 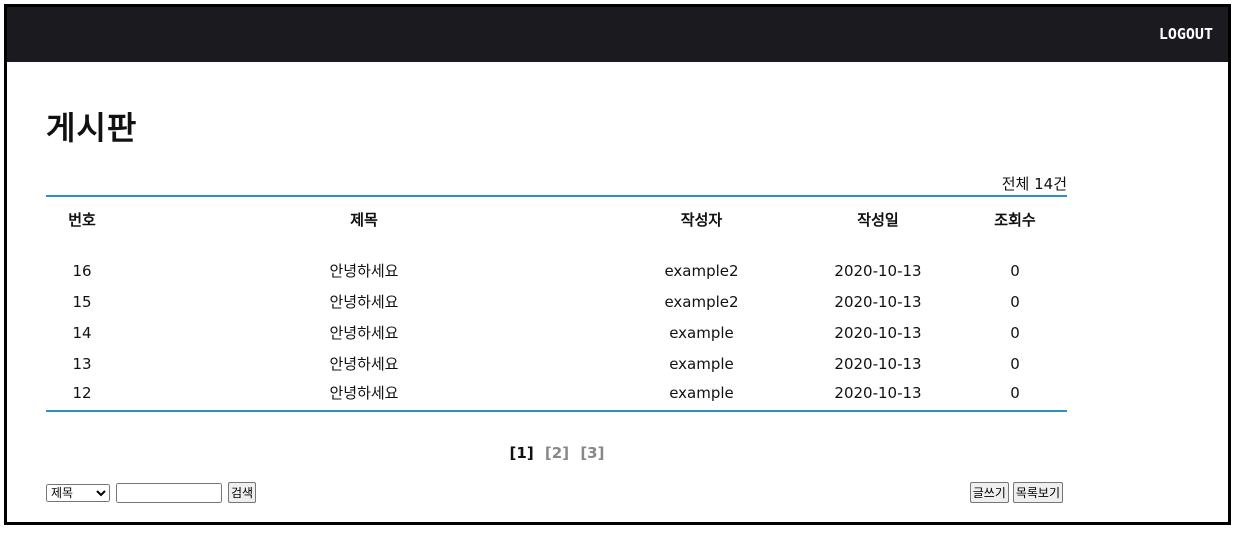 What do you see at coordinates (1037, 492) in the screenshot?
I see `list-button: 목록보기` at bounding box center [1037, 492].